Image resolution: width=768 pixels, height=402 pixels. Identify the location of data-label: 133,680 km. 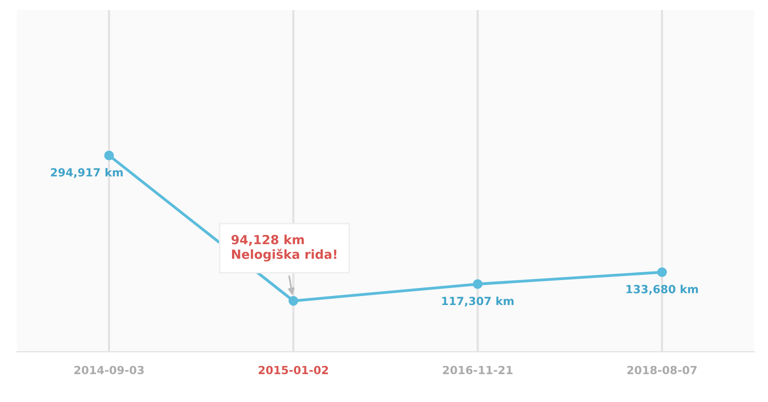
(662, 289).